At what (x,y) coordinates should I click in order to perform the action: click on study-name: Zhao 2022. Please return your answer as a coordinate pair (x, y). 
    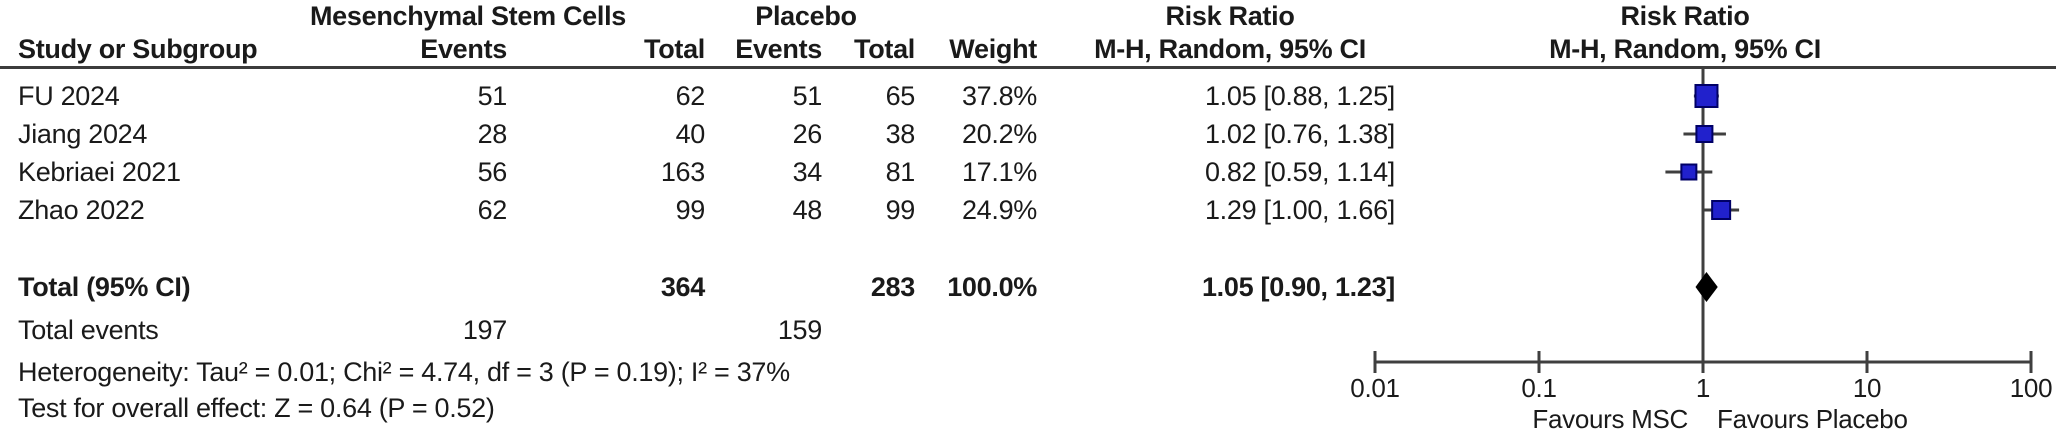
    Looking at the image, I should click on (81, 210).